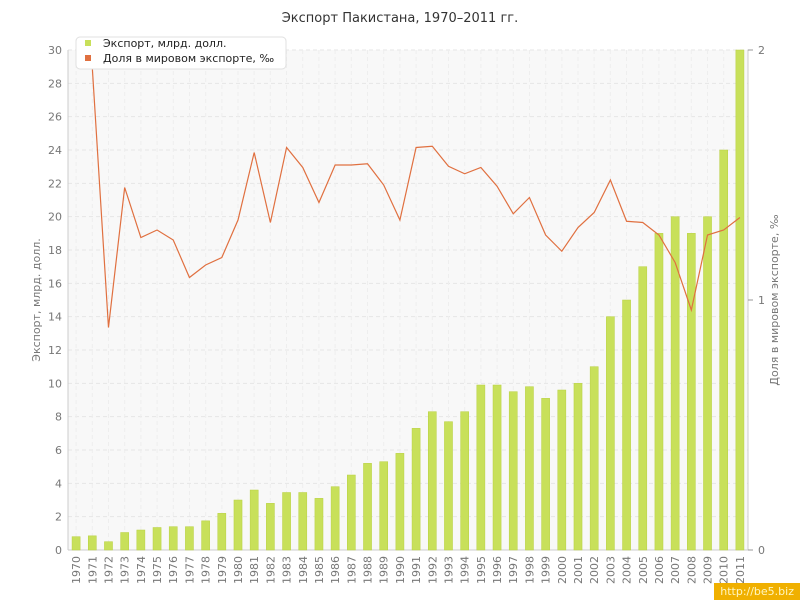 Image resolution: width=800 pixels, height=600 pixels. I want to click on x-tick-label: 2002, so click(594, 570).